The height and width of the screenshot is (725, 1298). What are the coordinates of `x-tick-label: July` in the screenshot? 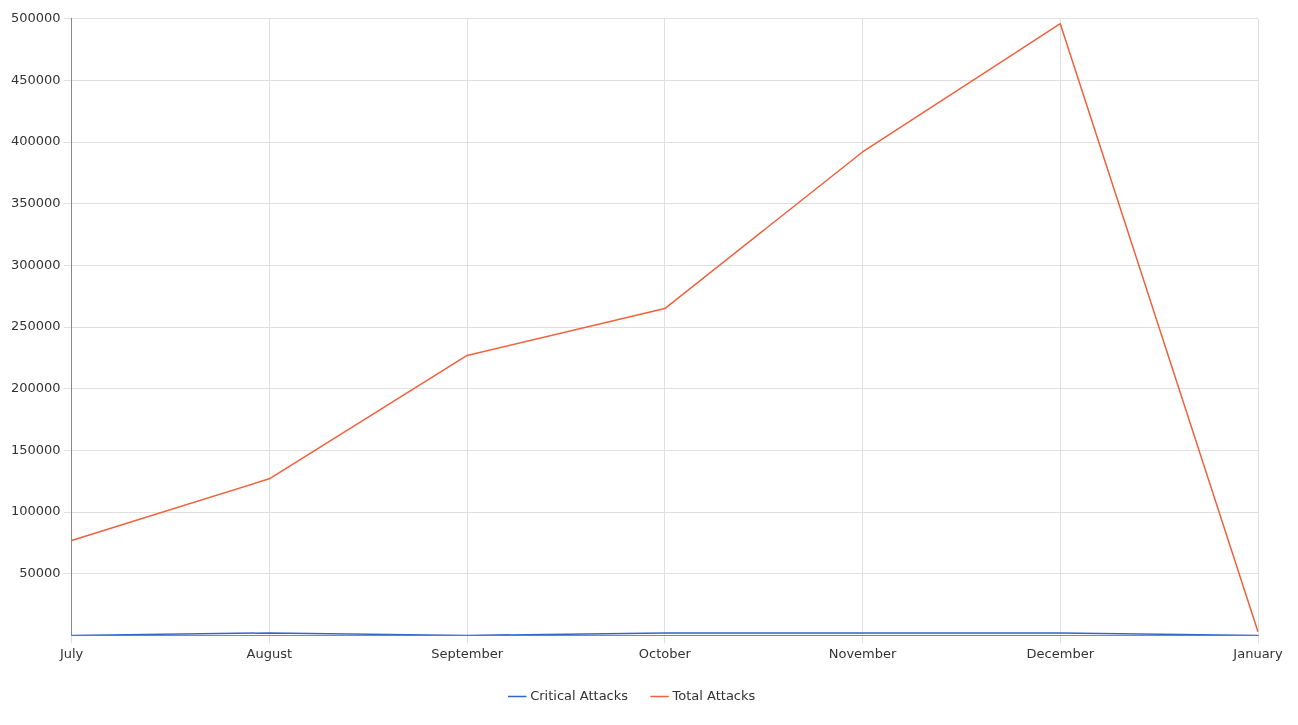 It's located at (71, 653).